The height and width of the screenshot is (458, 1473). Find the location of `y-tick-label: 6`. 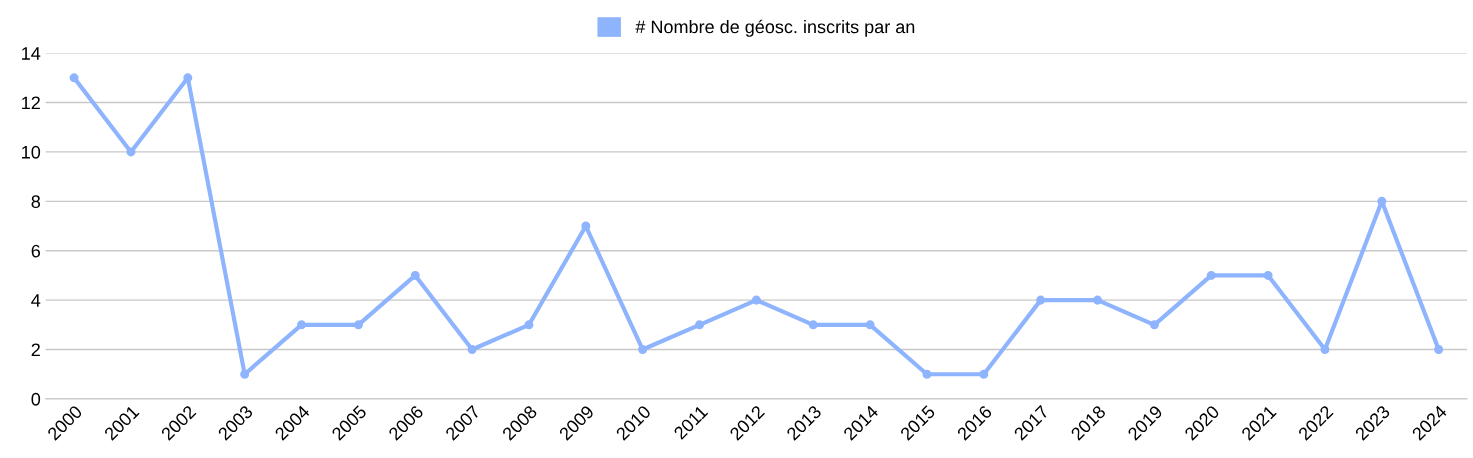

y-tick-label: 6 is located at coordinates (36, 251).